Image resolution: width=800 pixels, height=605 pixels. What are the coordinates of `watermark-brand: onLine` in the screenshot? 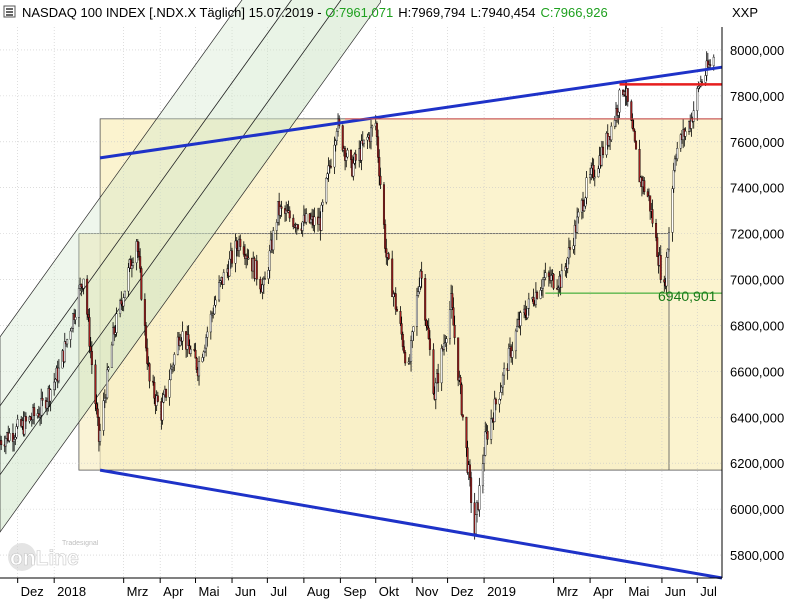 It's located at (44, 558).